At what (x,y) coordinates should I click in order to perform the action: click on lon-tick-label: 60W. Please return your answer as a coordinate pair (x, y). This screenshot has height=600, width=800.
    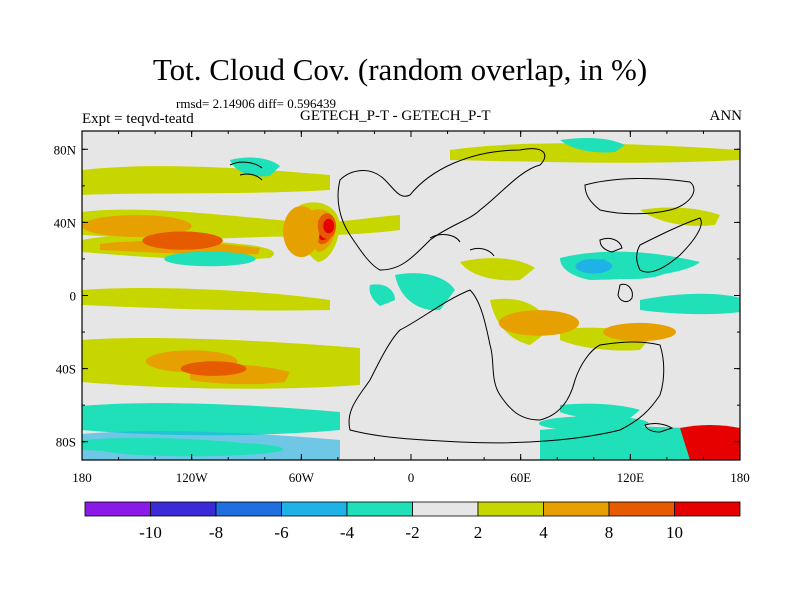
    Looking at the image, I should click on (302, 477).